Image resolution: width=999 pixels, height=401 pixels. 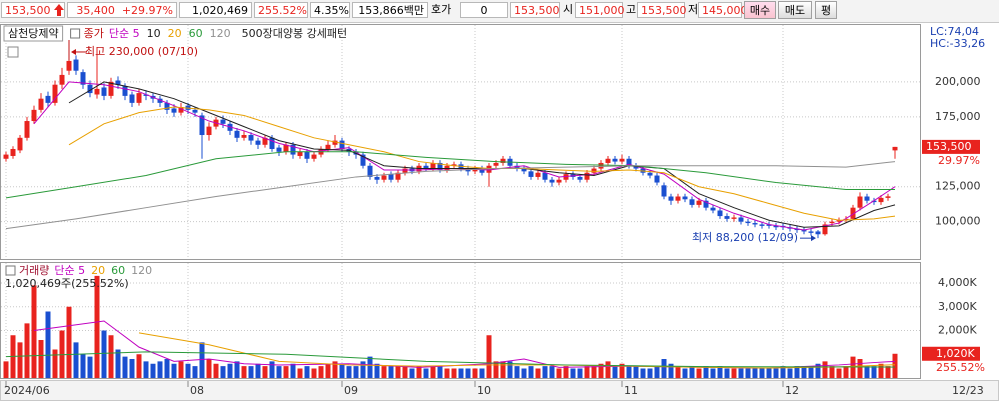 What do you see at coordinates (795, 10) in the screenshot?
I see `sell-button: 매도` at bounding box center [795, 10].